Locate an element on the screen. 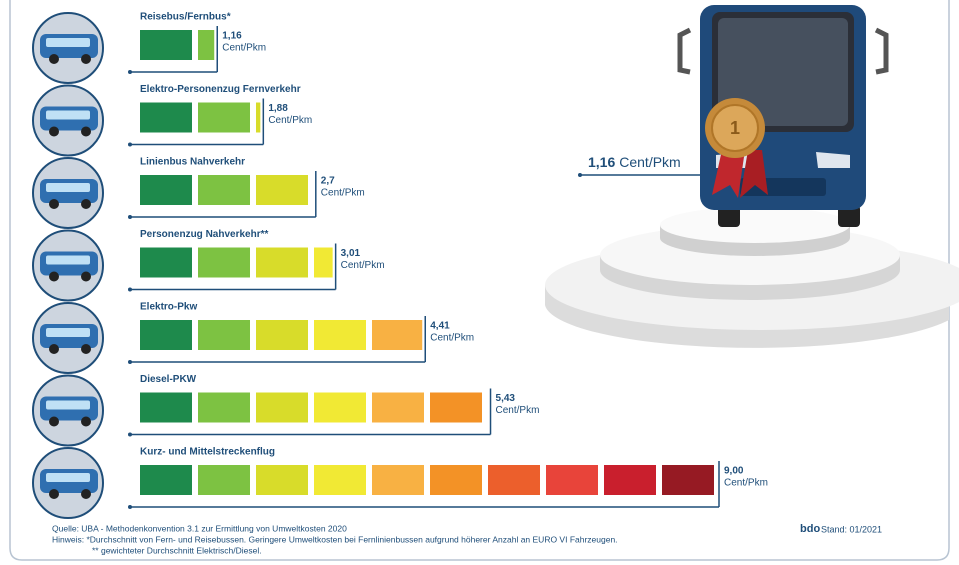 This screenshot has height=565, width=959. category-label: Elektro-Personenzug Fernverkehr is located at coordinates (220, 89).